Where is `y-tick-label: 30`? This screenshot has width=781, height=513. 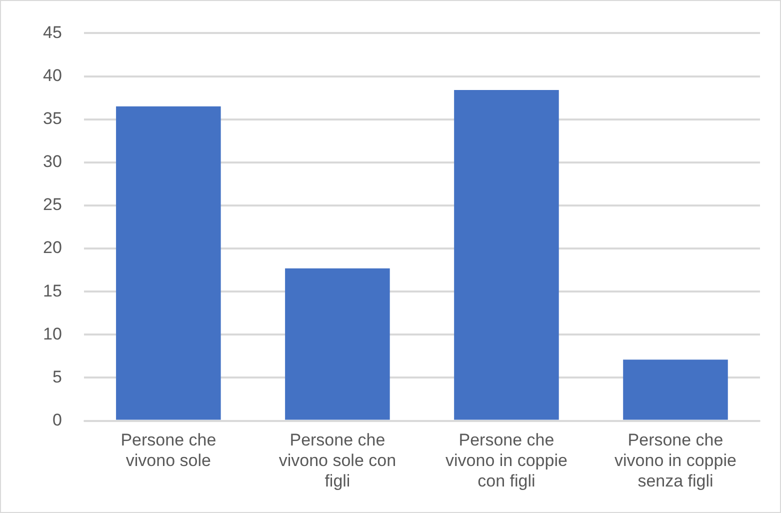 y-tick-label: 30 is located at coordinates (52, 162).